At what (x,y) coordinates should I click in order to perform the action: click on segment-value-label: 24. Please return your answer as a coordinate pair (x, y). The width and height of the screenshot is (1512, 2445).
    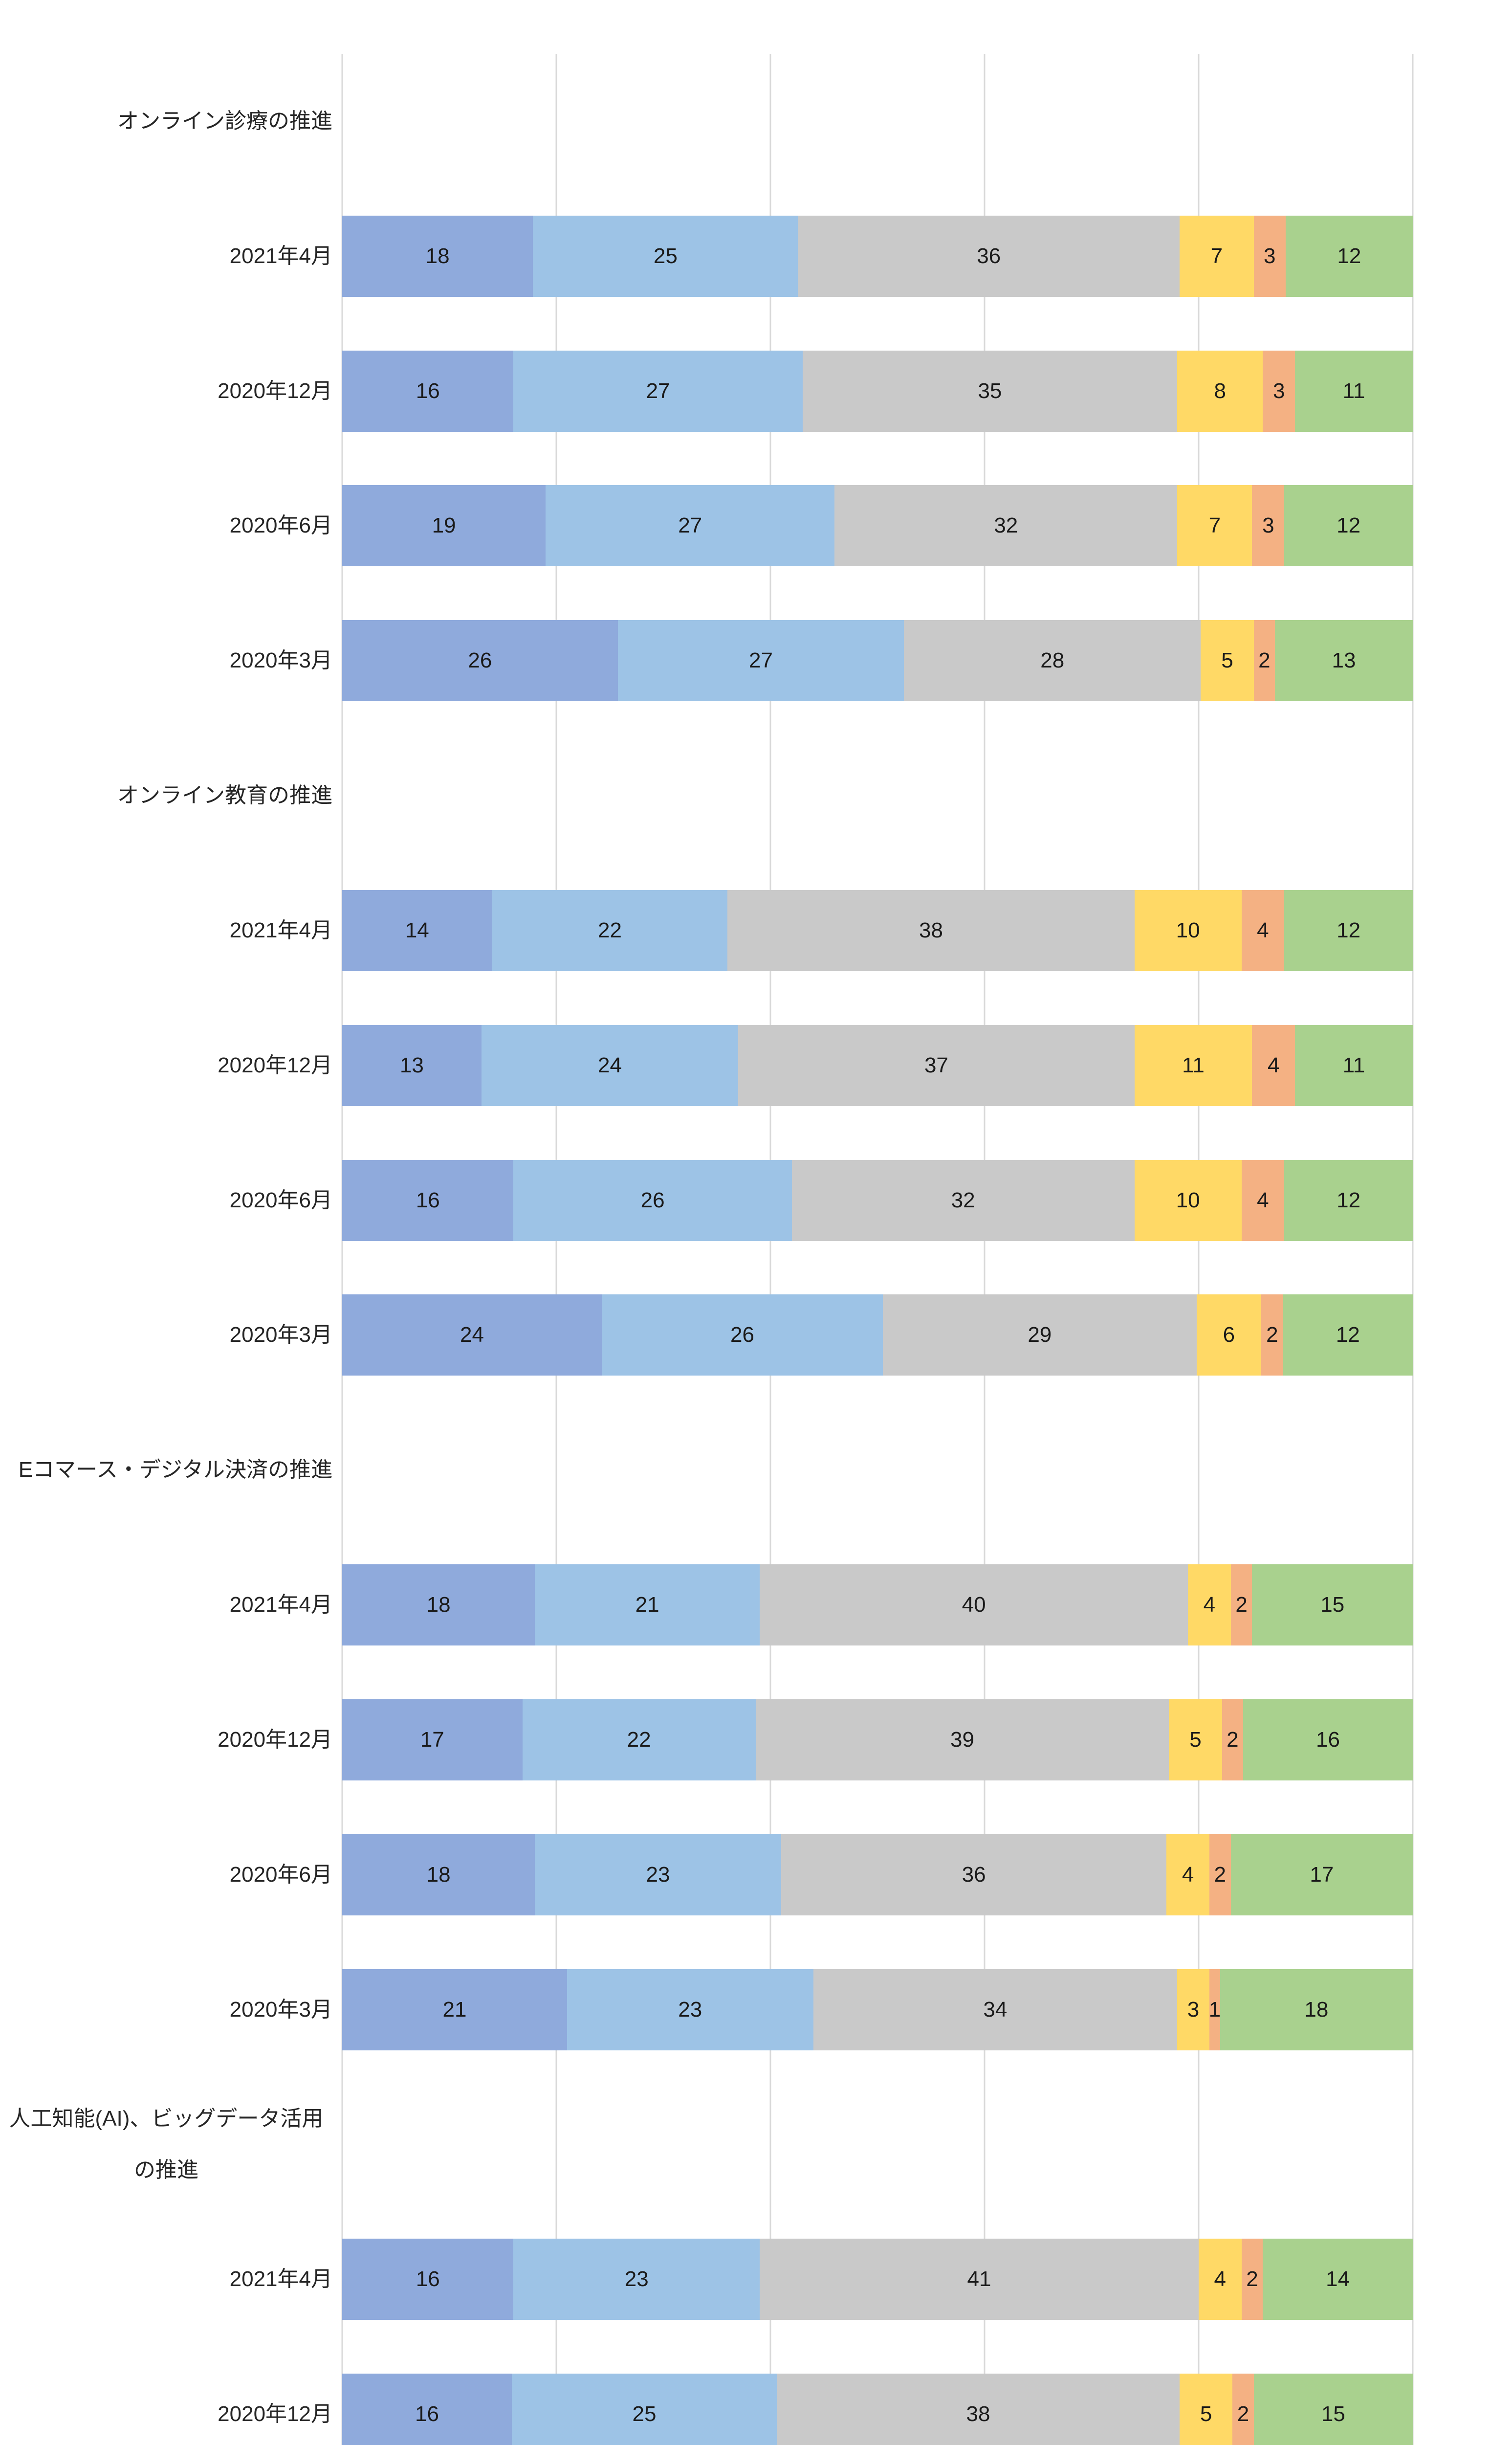
    Looking at the image, I should click on (472, 1335).